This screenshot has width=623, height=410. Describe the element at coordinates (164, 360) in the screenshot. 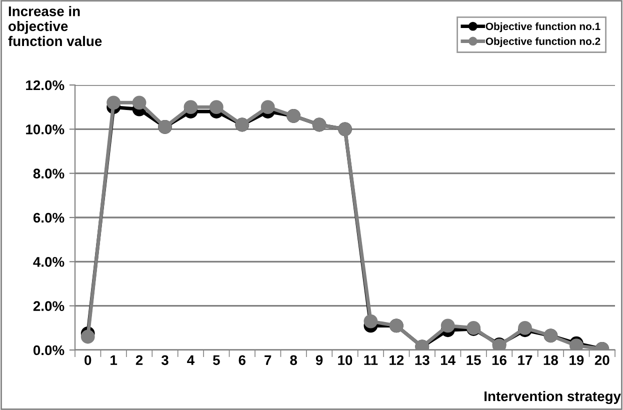

I see `x-tick-label: 3` at that location.